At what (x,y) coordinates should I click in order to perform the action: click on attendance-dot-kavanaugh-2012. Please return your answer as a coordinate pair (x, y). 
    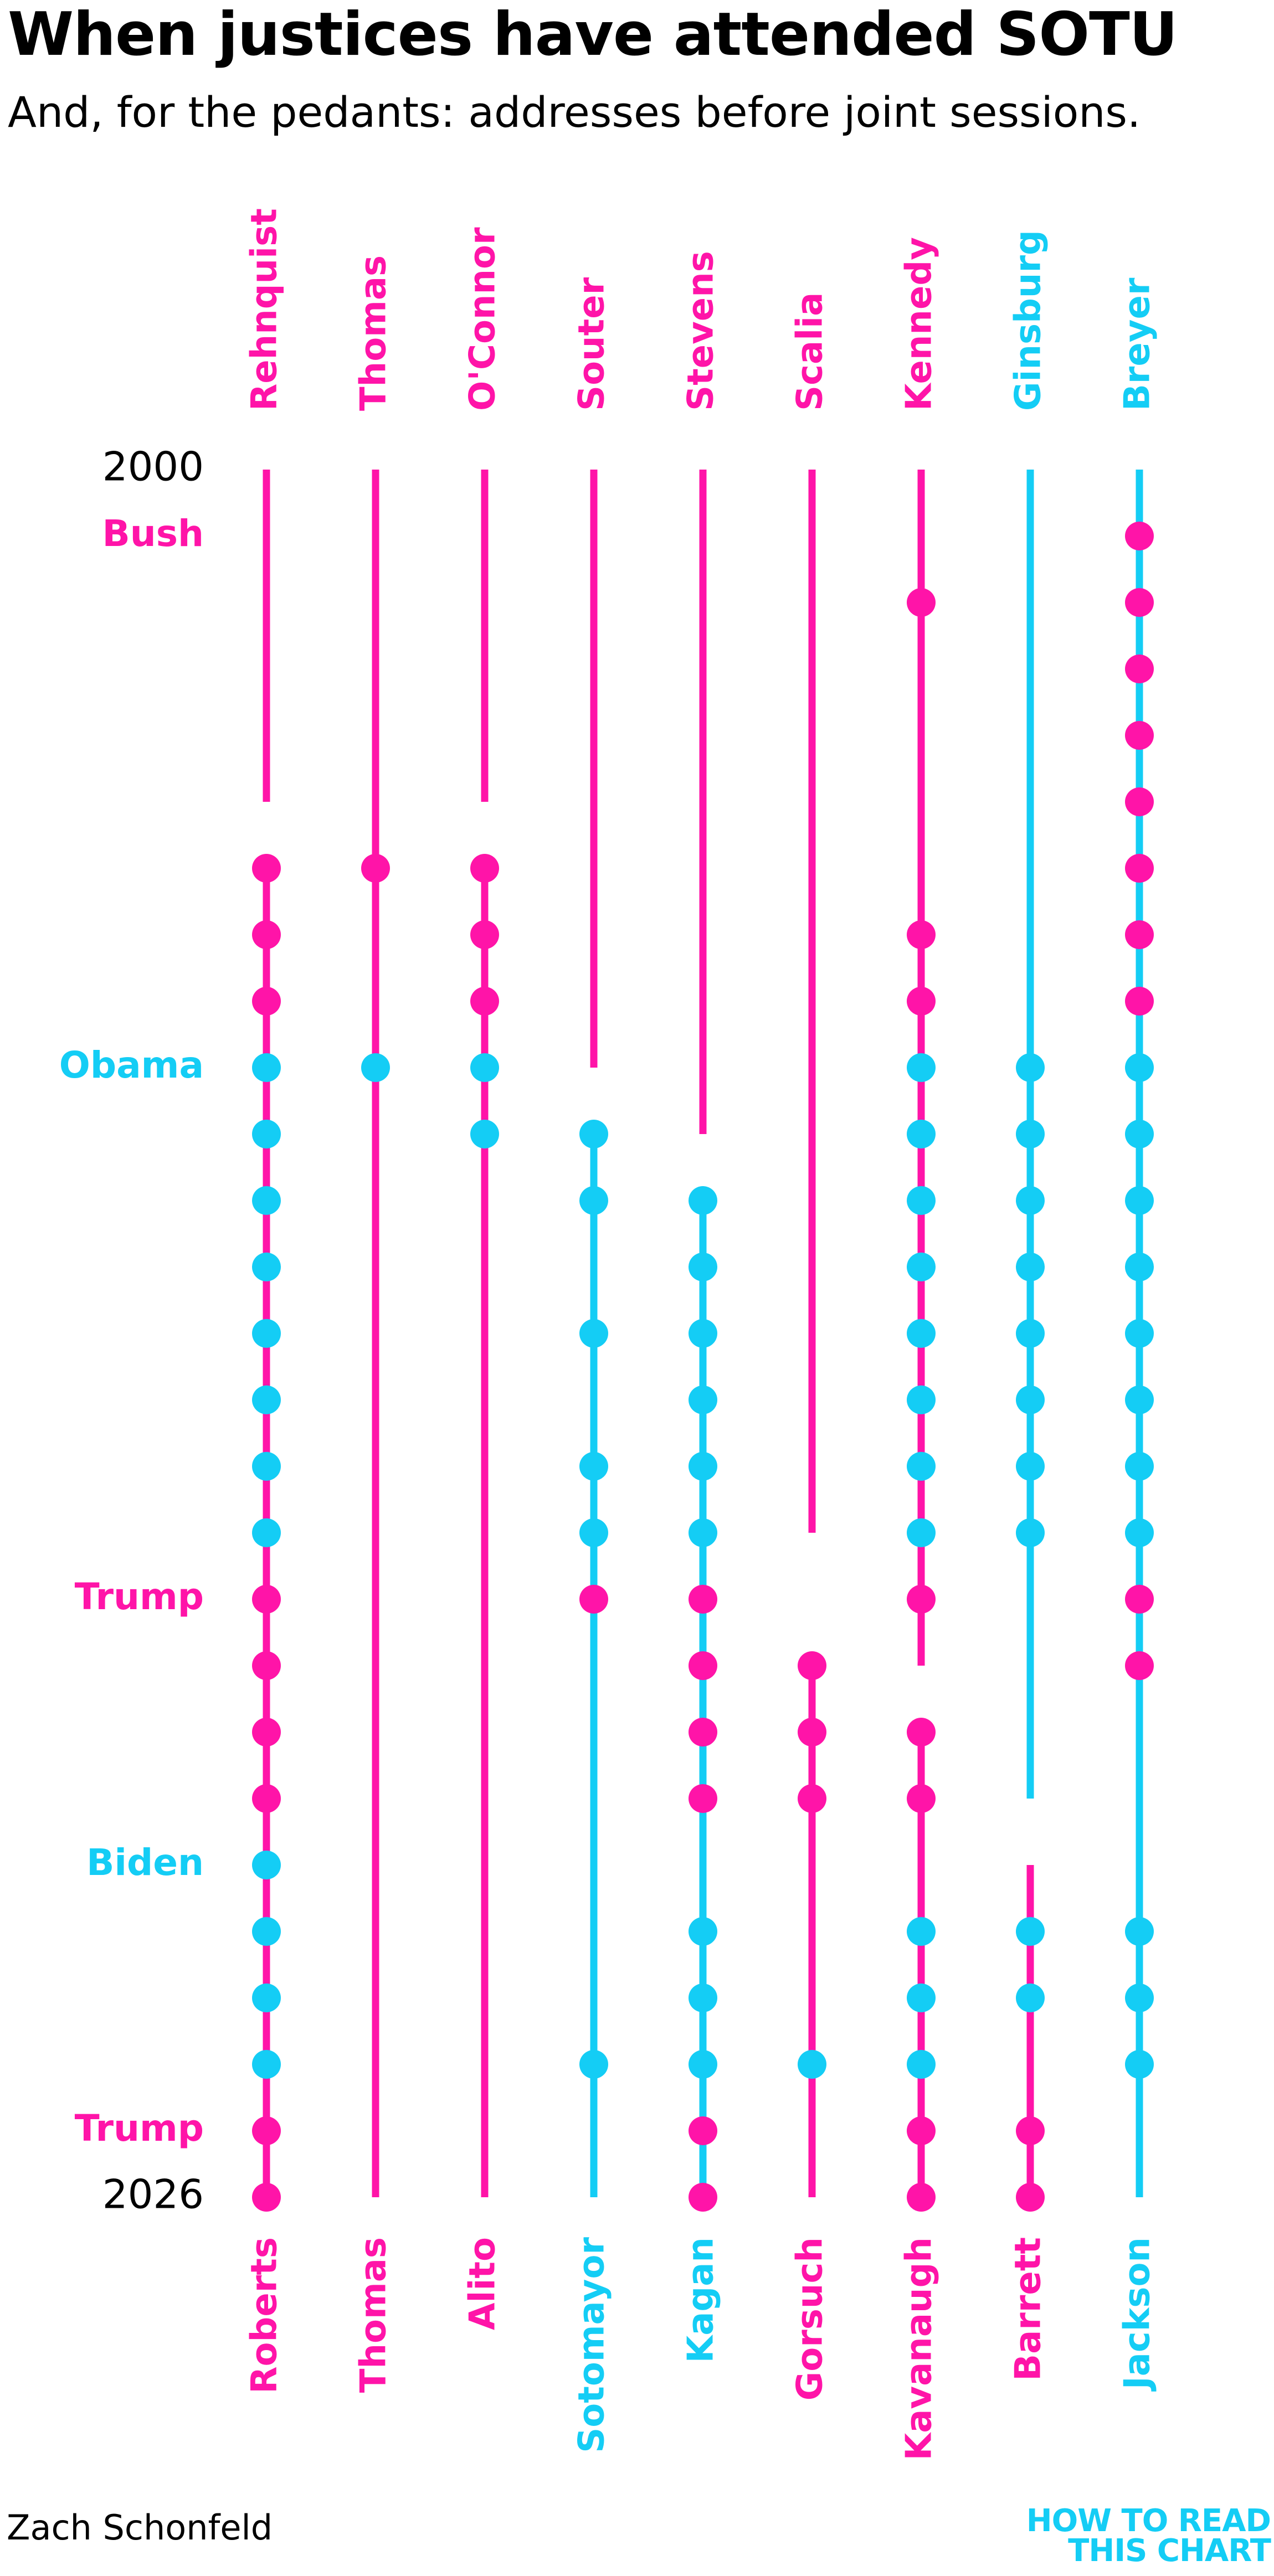
    Looking at the image, I should click on (921, 1267).